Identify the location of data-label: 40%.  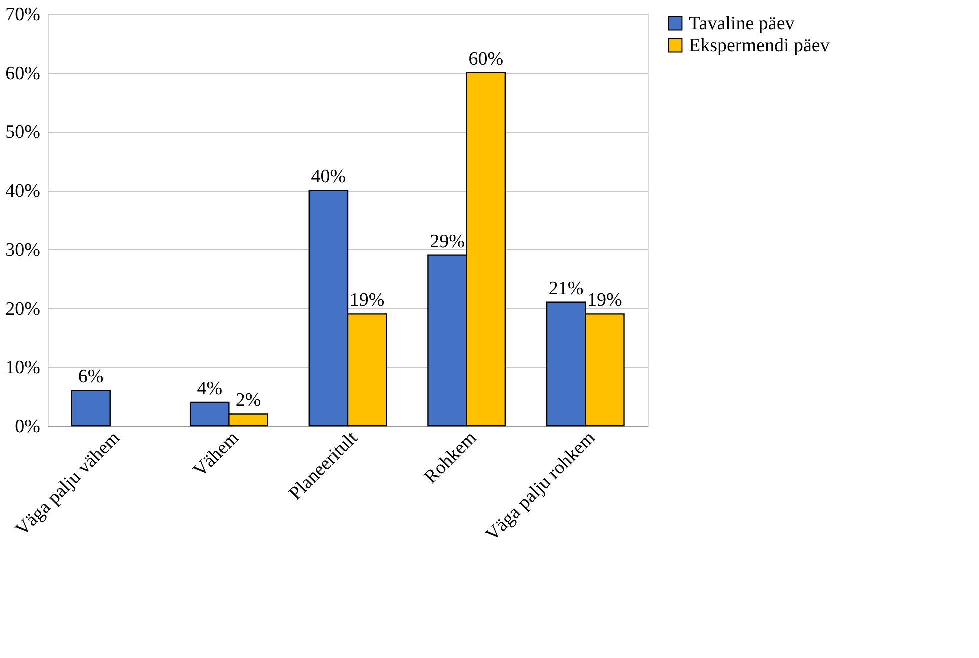
(328, 177).